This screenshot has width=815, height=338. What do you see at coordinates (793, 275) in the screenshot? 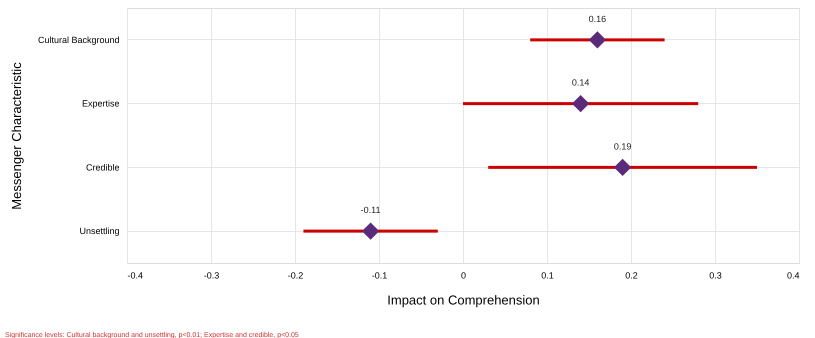
I see `x-tick-label: 0.4` at bounding box center [793, 275].